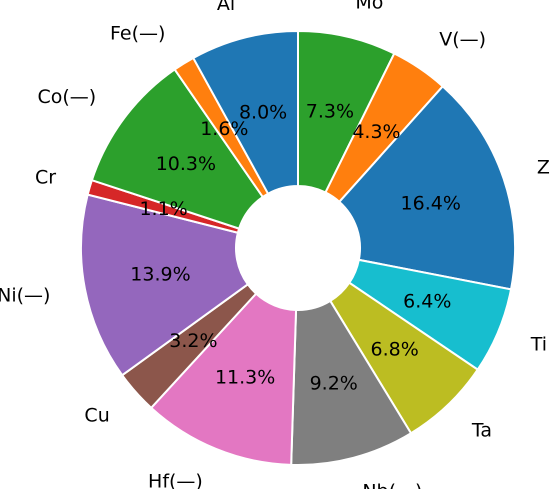 The image size is (550, 489). I want to click on category-label-cr: Cr, so click(45, 178).